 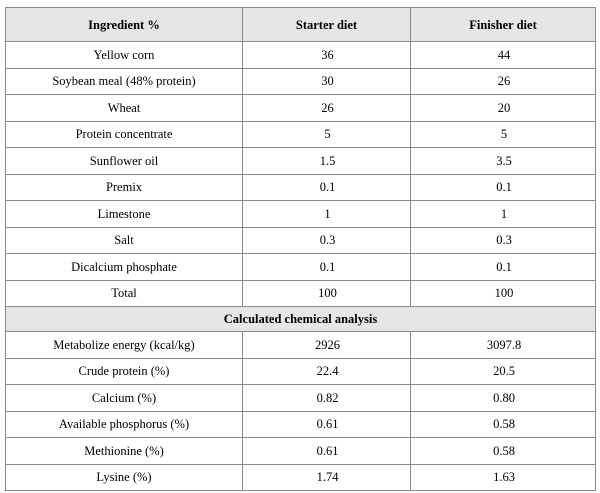 I want to click on section-header-row: Calculated chemical analysis, so click(x=300, y=319).